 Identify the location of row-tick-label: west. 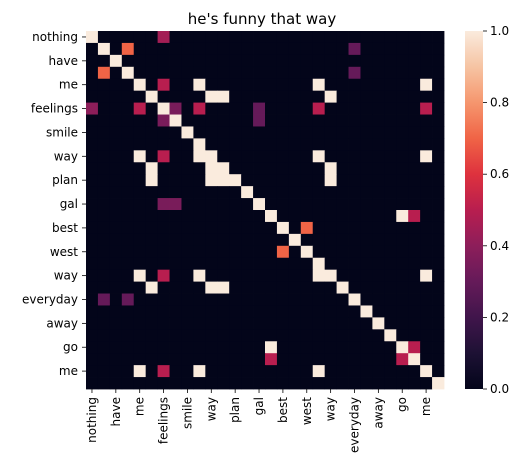
(64, 252).